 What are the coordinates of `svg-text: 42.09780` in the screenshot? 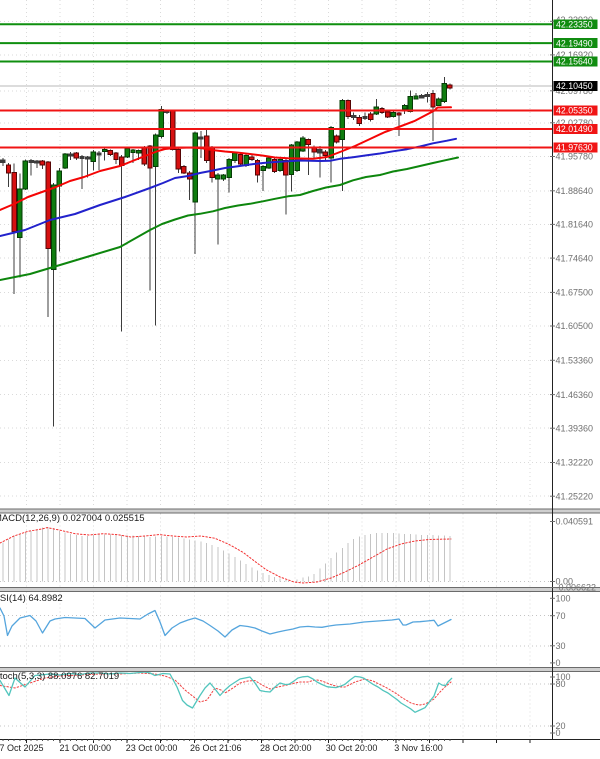 It's located at (575, 91).